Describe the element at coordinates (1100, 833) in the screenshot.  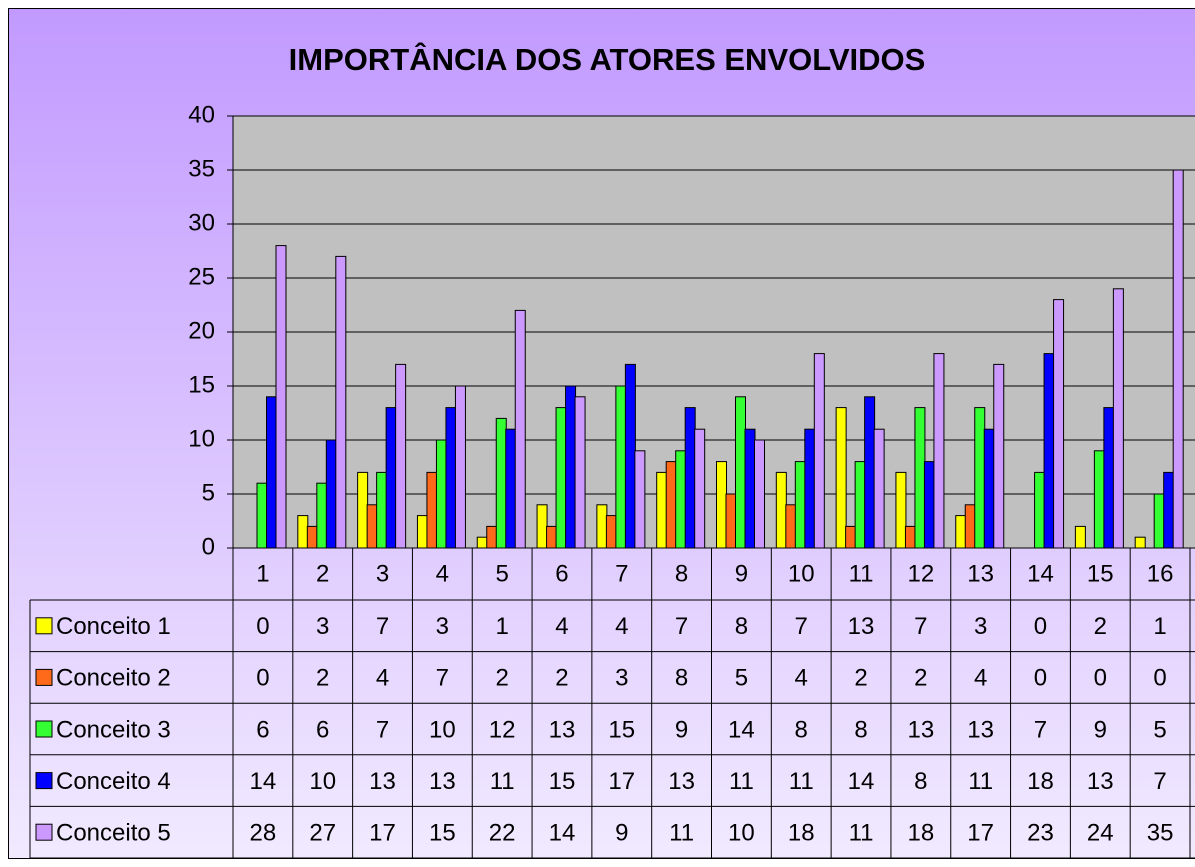
I see `table-cell: 24` at that location.